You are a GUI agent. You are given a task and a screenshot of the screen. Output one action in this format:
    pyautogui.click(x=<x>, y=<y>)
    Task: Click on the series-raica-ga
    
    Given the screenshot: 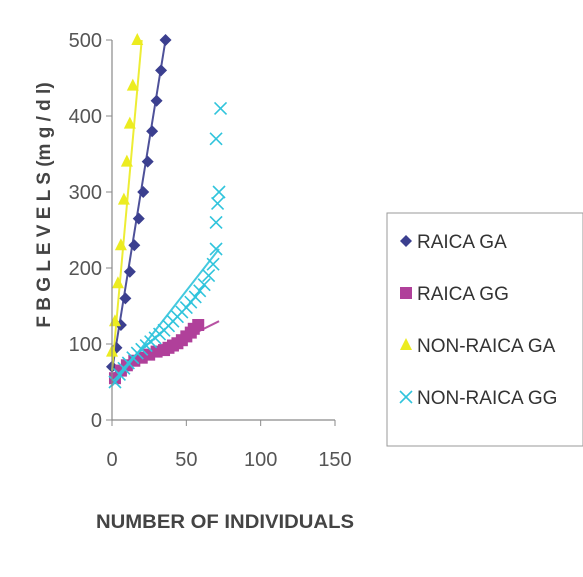 What is the action you would take?
    pyautogui.click(x=139, y=203)
    